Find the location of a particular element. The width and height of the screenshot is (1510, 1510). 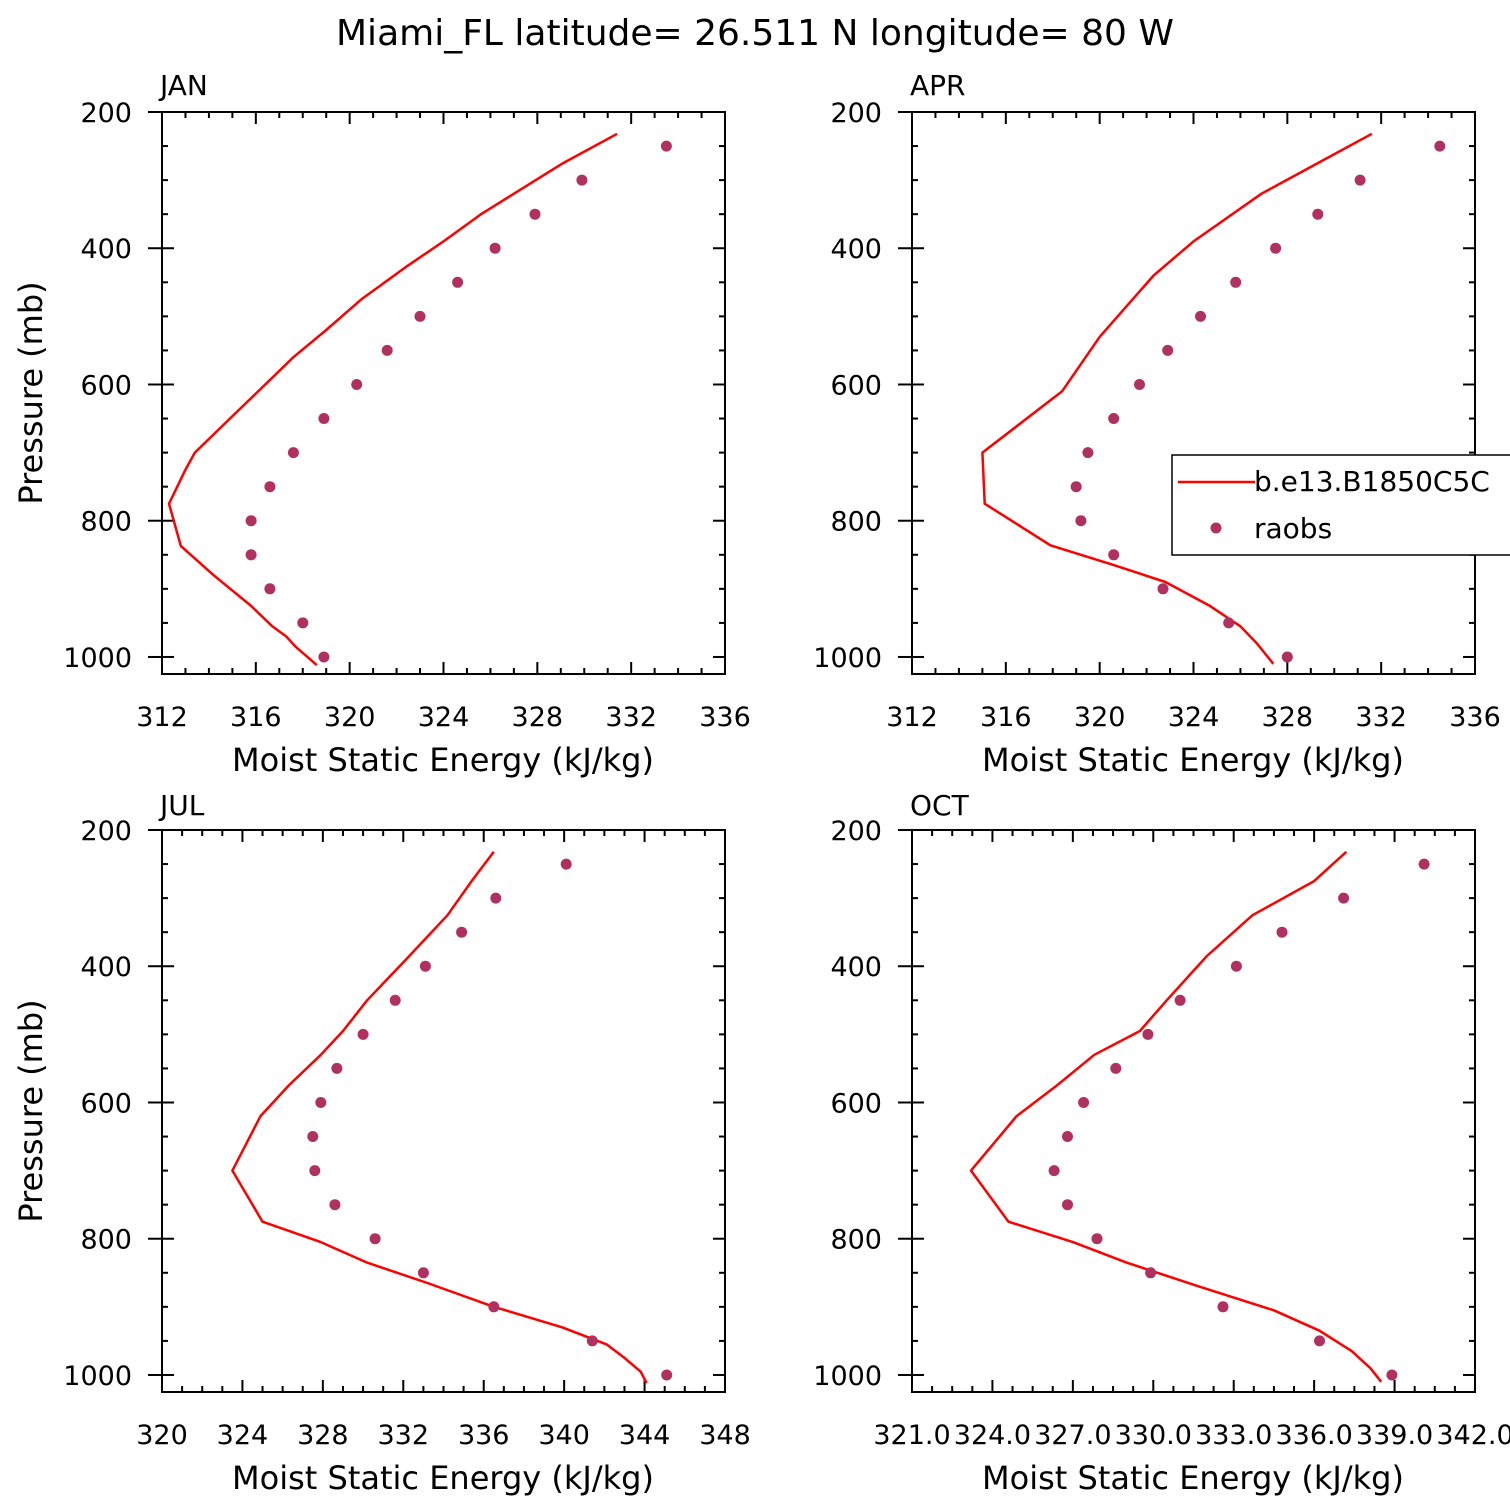

x-tick-label: 312 is located at coordinates (912, 717).